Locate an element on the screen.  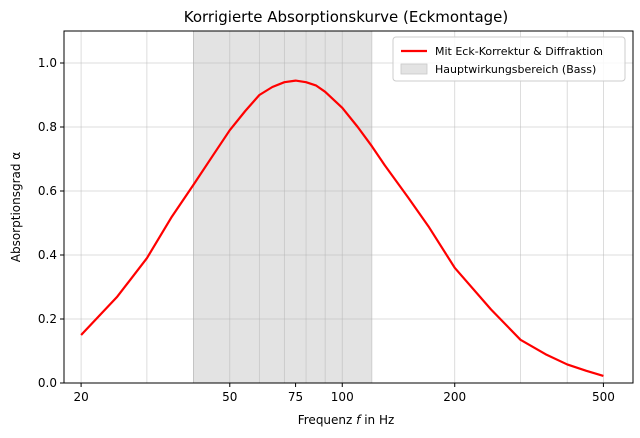
legend-region-swatch is located at coordinates (414, 69).